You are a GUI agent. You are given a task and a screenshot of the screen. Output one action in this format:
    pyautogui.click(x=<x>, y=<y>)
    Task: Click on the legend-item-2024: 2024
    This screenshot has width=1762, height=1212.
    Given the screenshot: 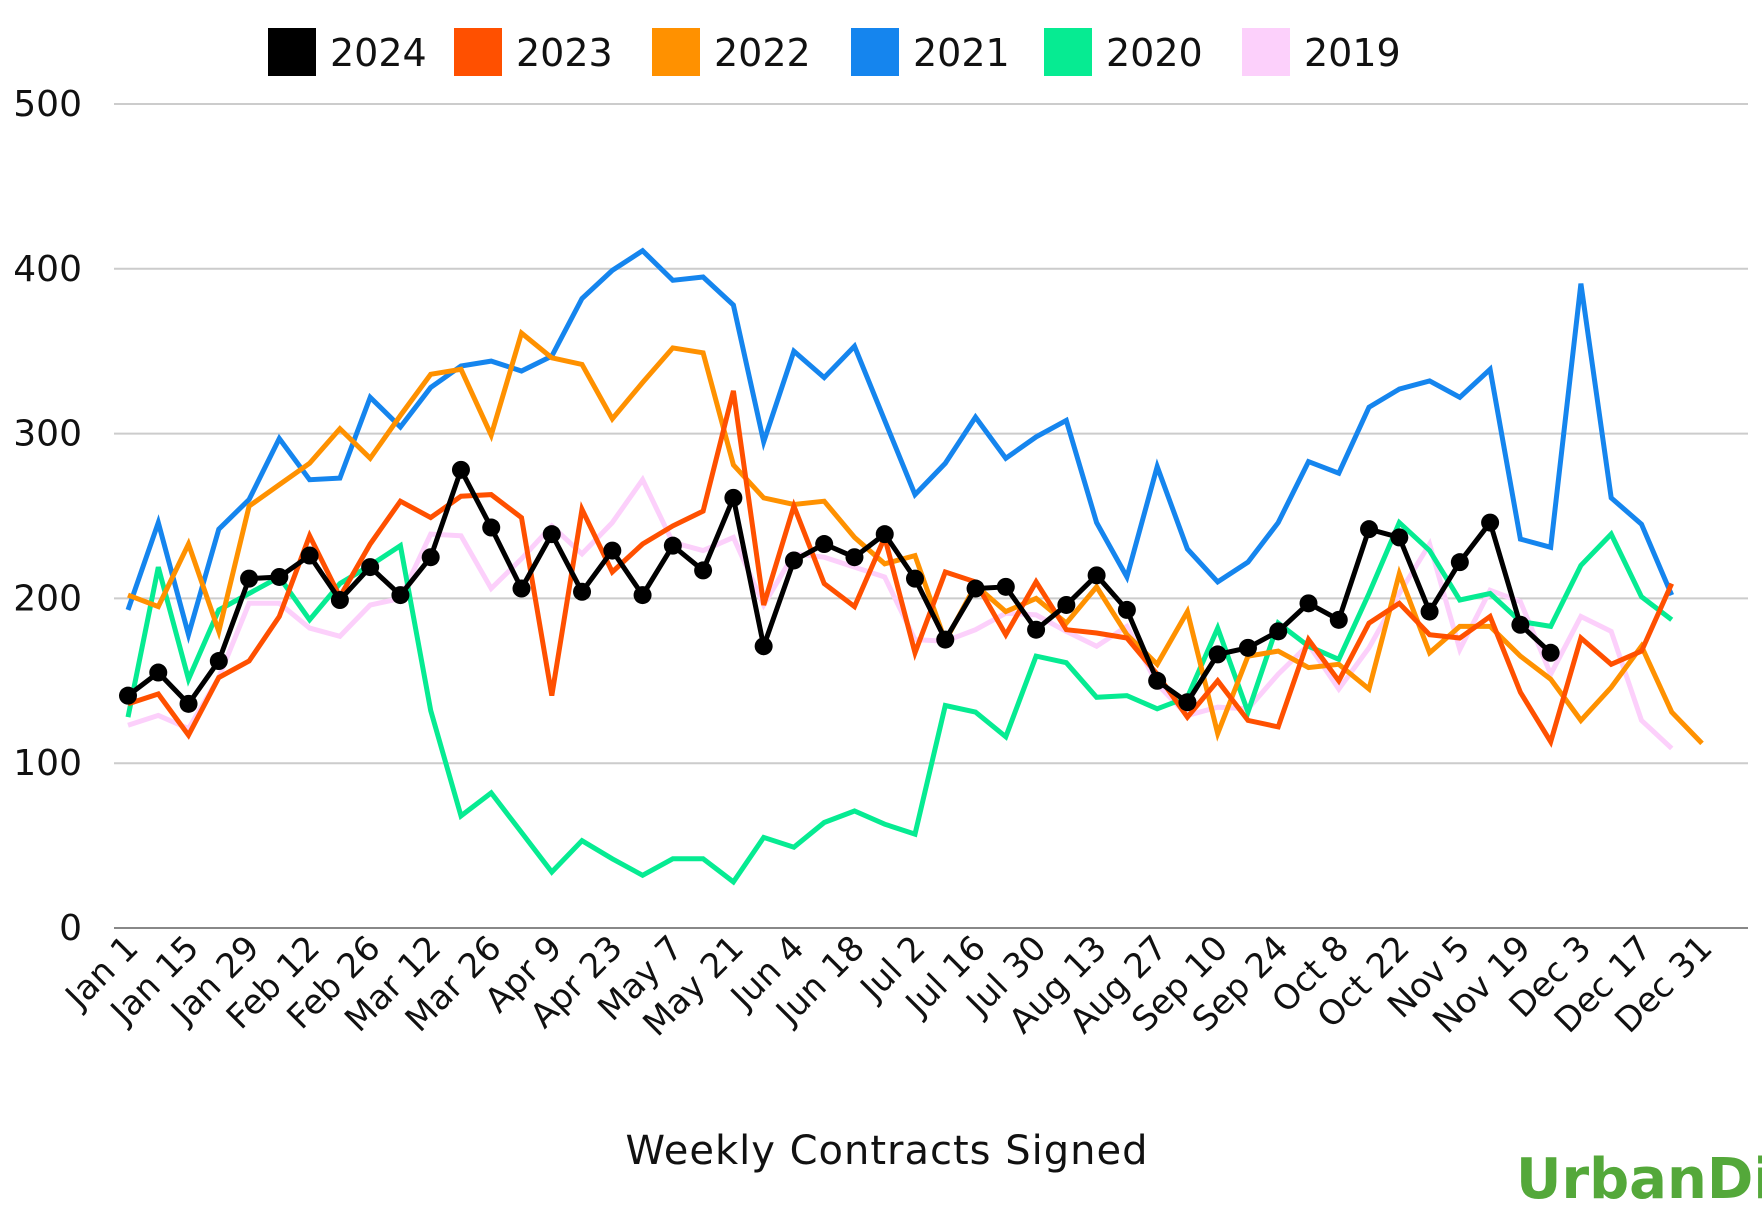 What is the action you would take?
    pyautogui.click(x=347, y=52)
    